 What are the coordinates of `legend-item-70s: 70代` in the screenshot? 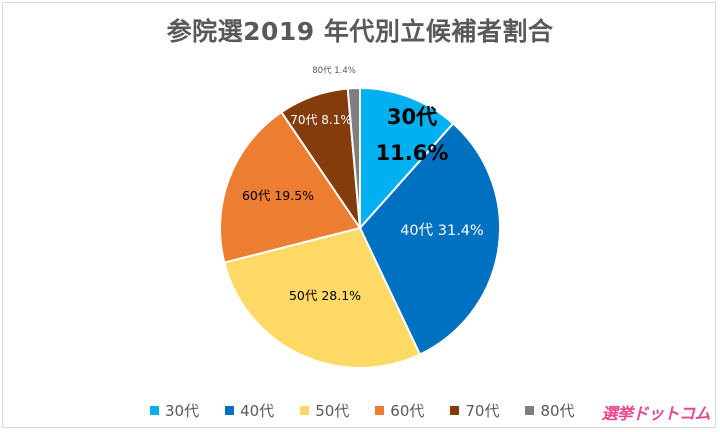 It's located at (474, 410).